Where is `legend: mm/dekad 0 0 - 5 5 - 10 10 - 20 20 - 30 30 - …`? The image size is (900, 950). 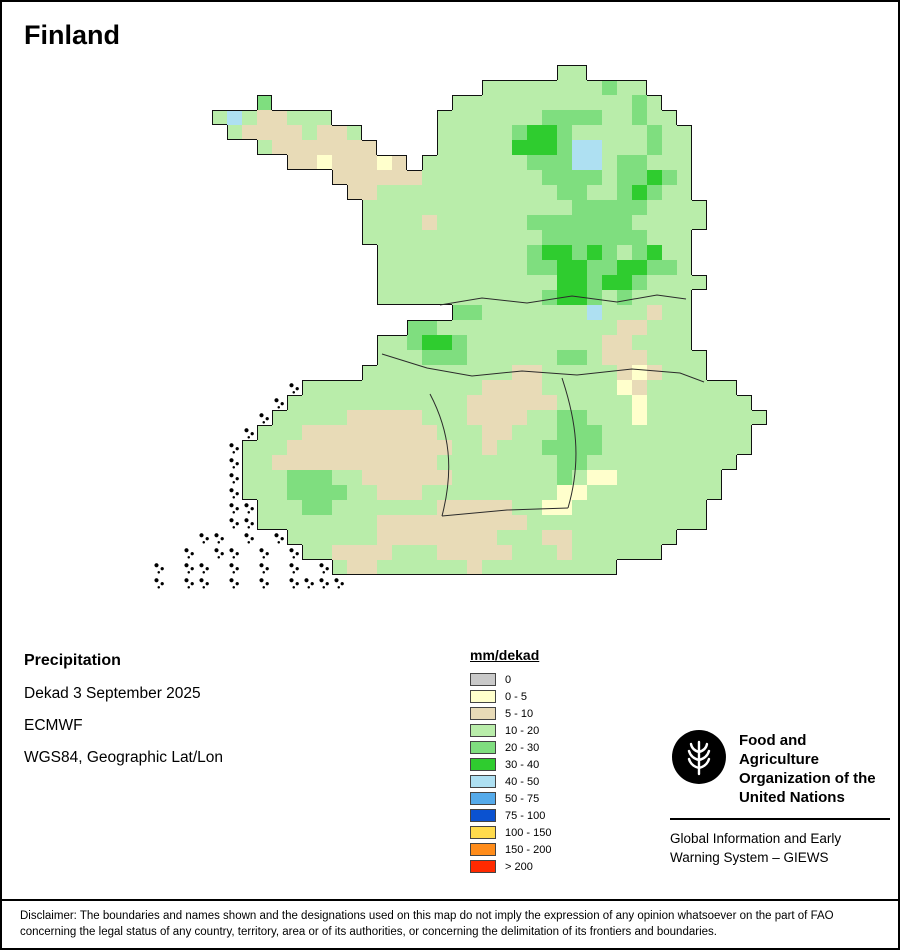
legend: mm/dekad 0 0 - 5 5 - 10 10 - 20 20 - 30 30 - … is located at coordinates (510, 761).